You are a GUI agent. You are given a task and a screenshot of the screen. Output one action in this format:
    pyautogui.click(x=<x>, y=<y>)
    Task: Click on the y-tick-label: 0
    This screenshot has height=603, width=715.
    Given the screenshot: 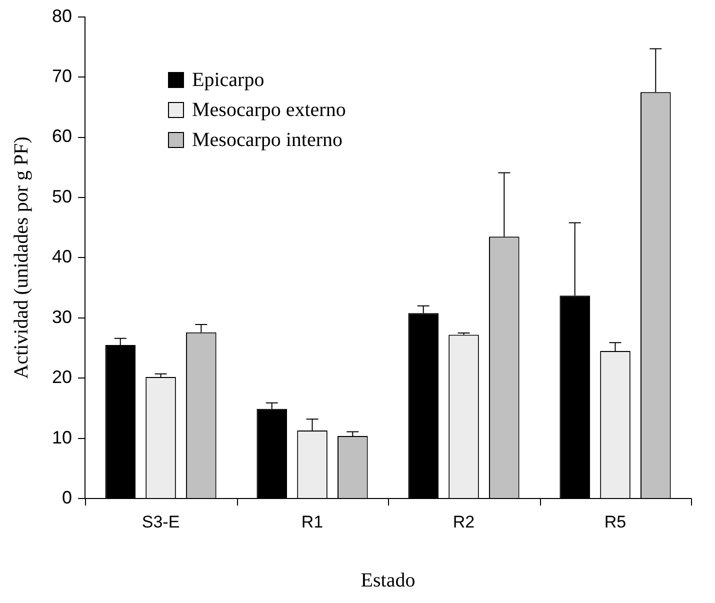 What is the action you would take?
    pyautogui.click(x=67, y=498)
    